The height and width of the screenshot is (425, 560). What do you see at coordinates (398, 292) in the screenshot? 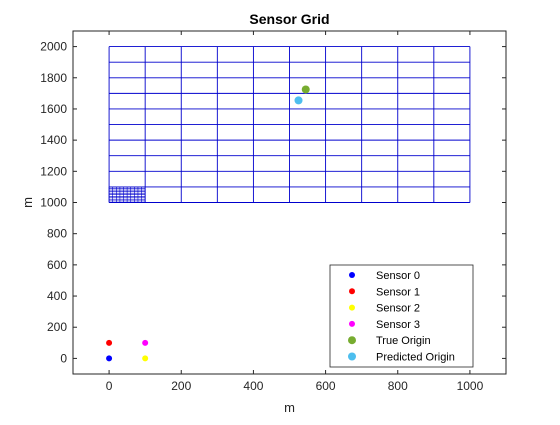
I see `legend-label: Sensor 1` at bounding box center [398, 292].